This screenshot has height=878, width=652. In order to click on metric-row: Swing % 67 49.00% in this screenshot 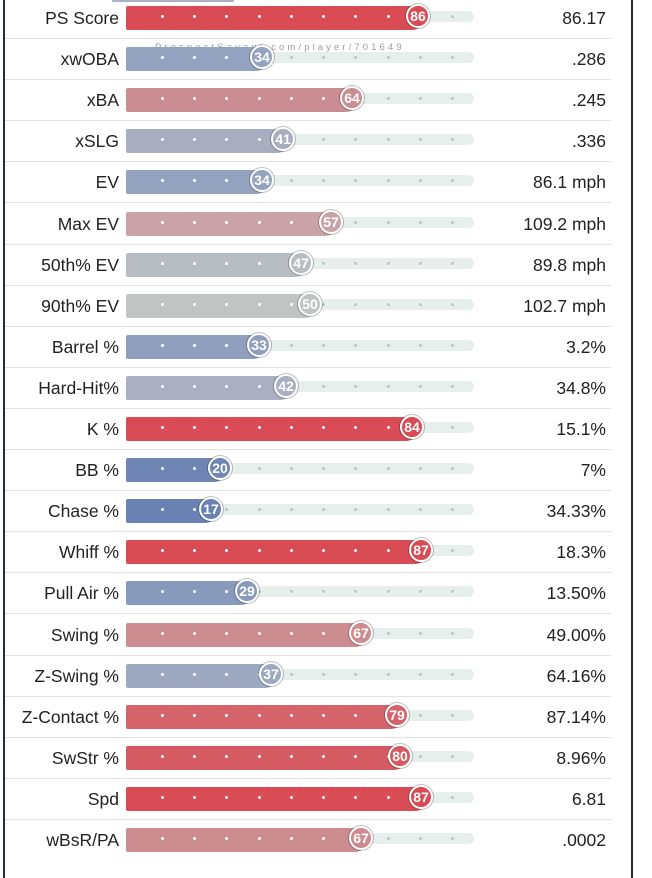, I will do `click(308, 635)`.